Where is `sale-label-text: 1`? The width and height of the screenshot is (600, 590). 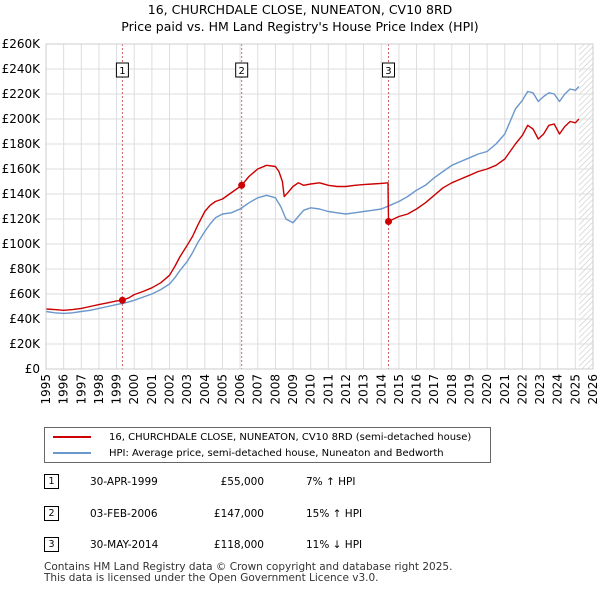 sale-label-text: 1 is located at coordinates (122, 71).